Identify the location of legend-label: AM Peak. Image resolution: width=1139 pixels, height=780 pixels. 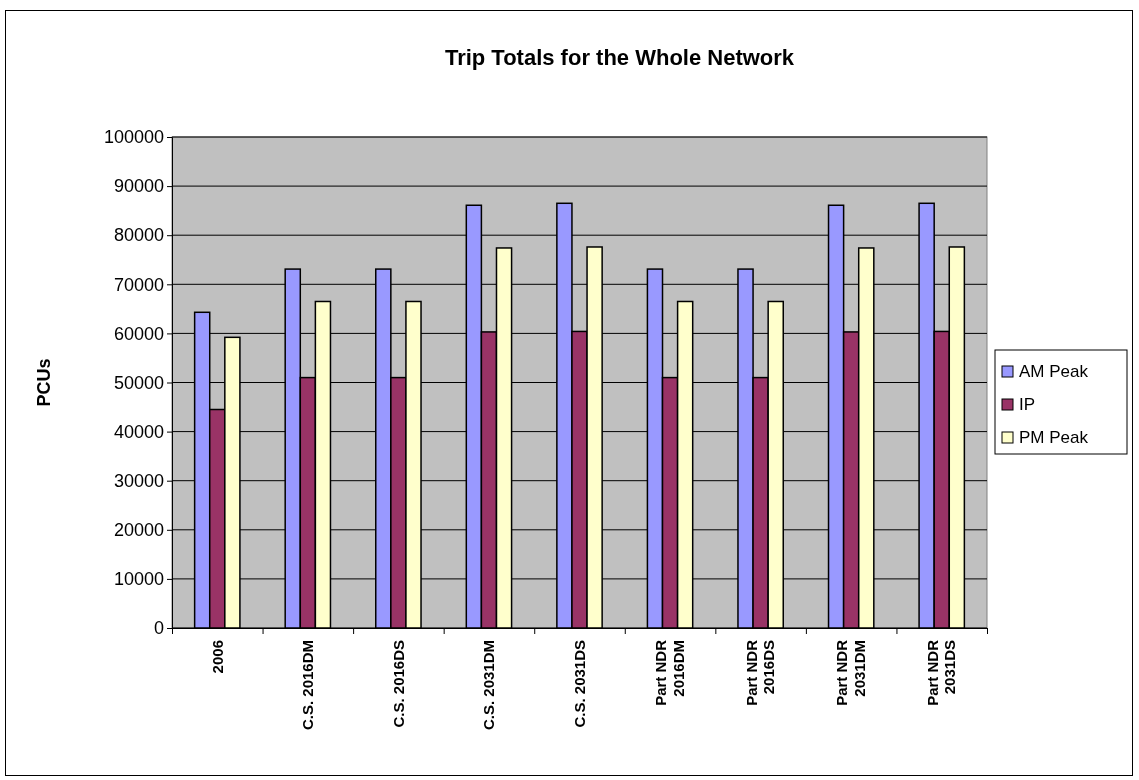
(1054, 371).